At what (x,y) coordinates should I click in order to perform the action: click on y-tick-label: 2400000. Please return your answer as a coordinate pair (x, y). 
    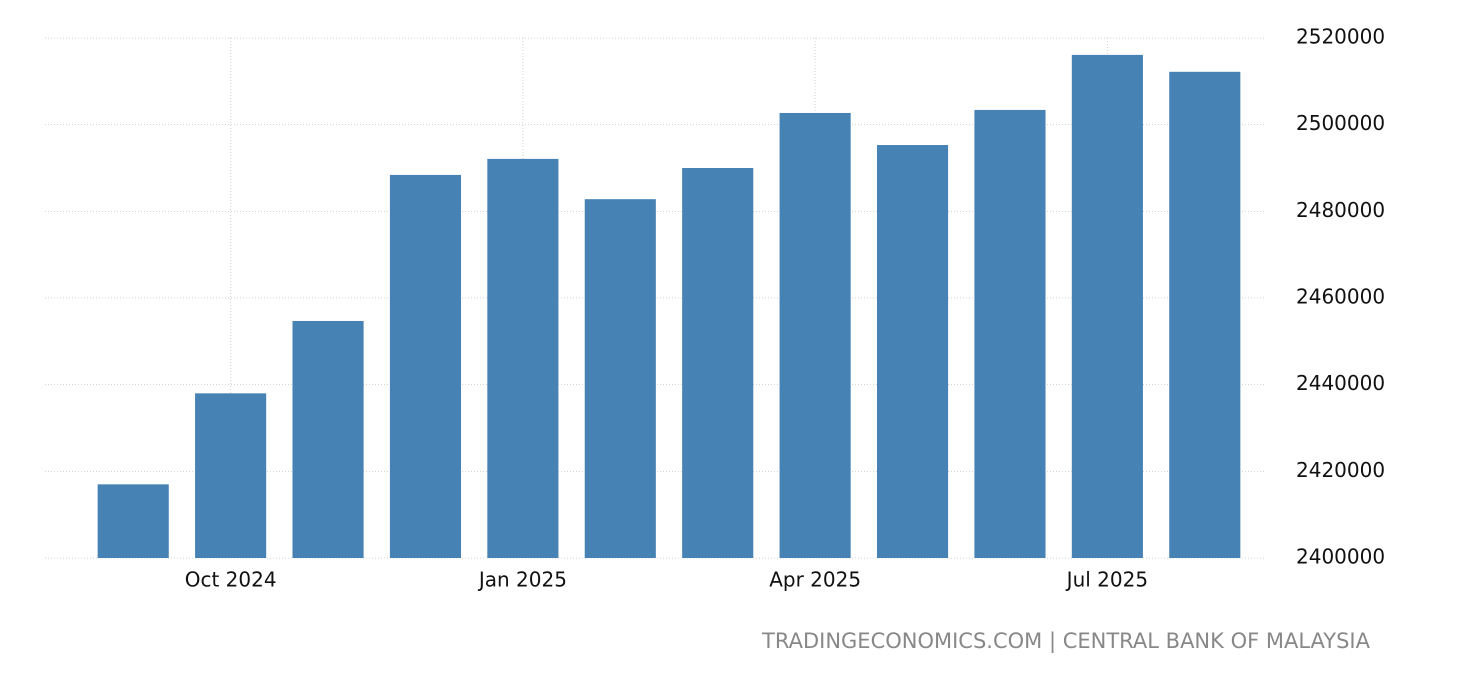
    Looking at the image, I should click on (1340, 557).